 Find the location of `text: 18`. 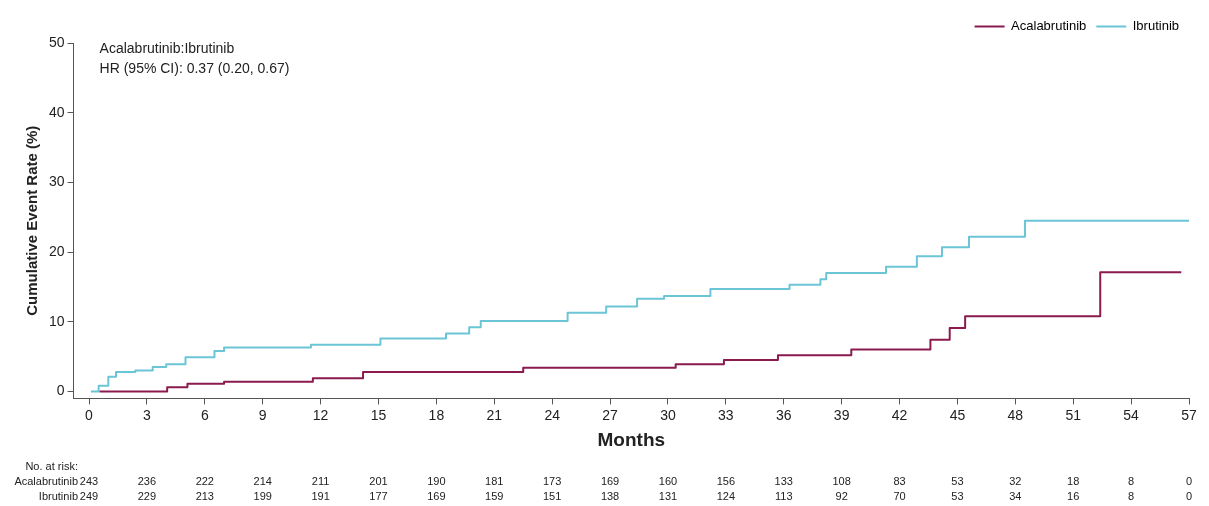

text: 18 is located at coordinates (1073, 481).